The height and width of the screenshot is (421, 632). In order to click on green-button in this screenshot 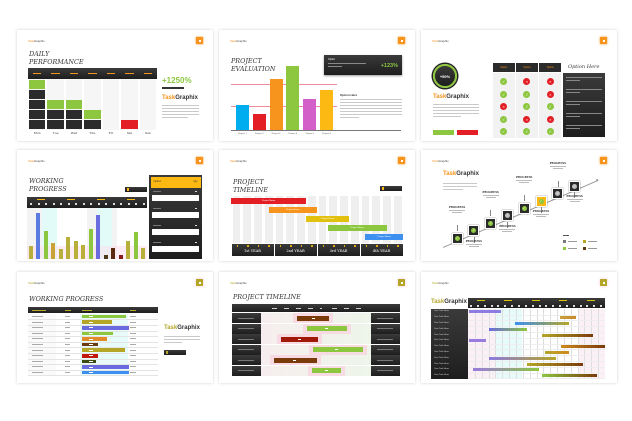, I will do `click(443, 132)`.